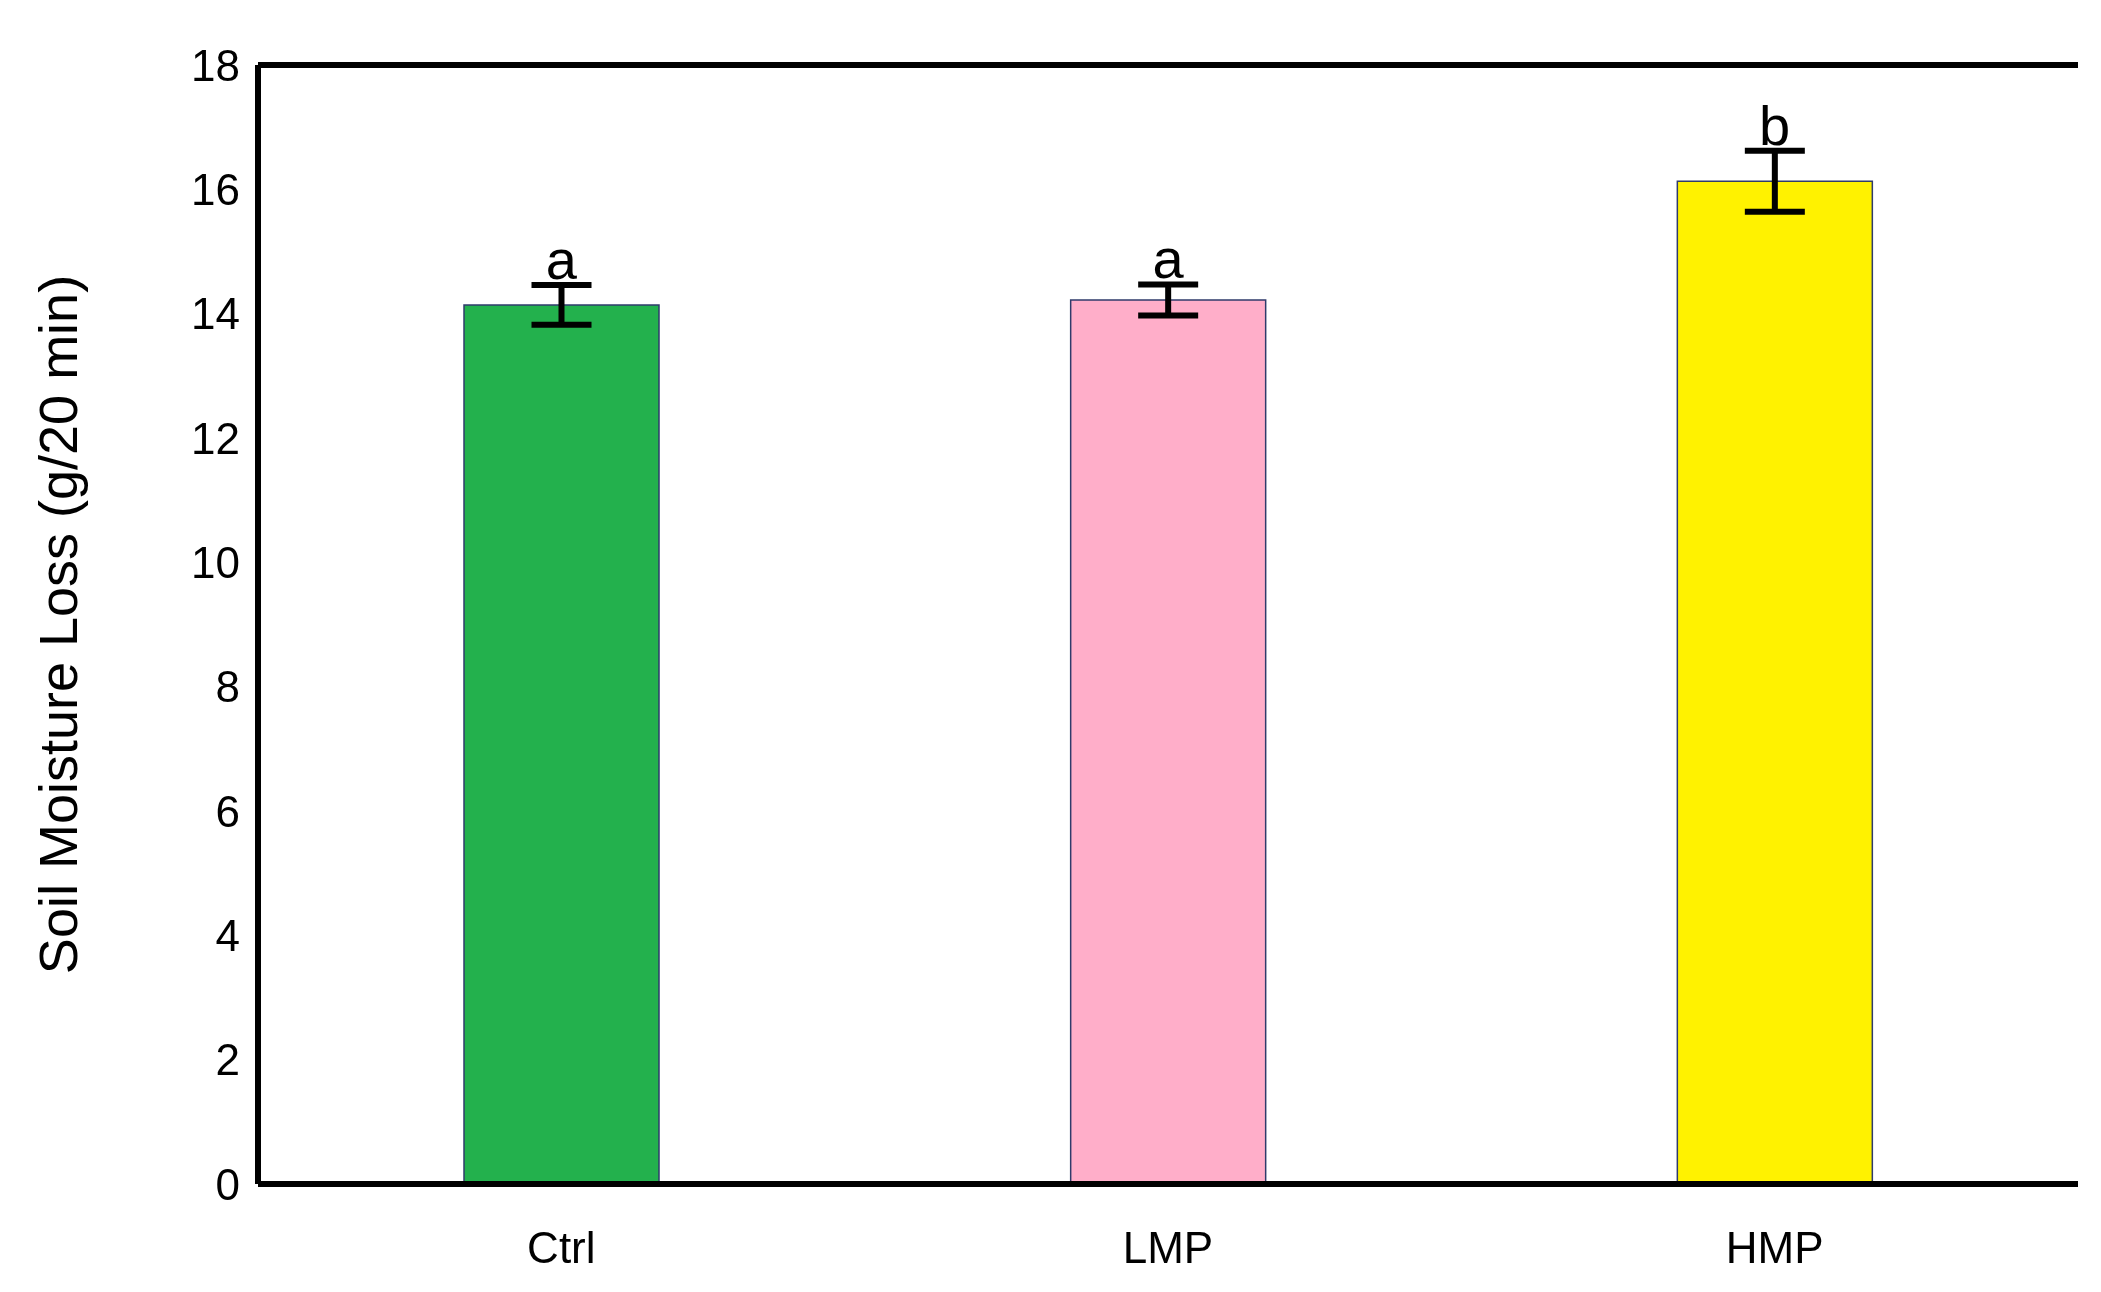 This screenshot has height=1292, width=2101. Describe the element at coordinates (215, 562) in the screenshot. I see `y-tick-label: 10` at that location.